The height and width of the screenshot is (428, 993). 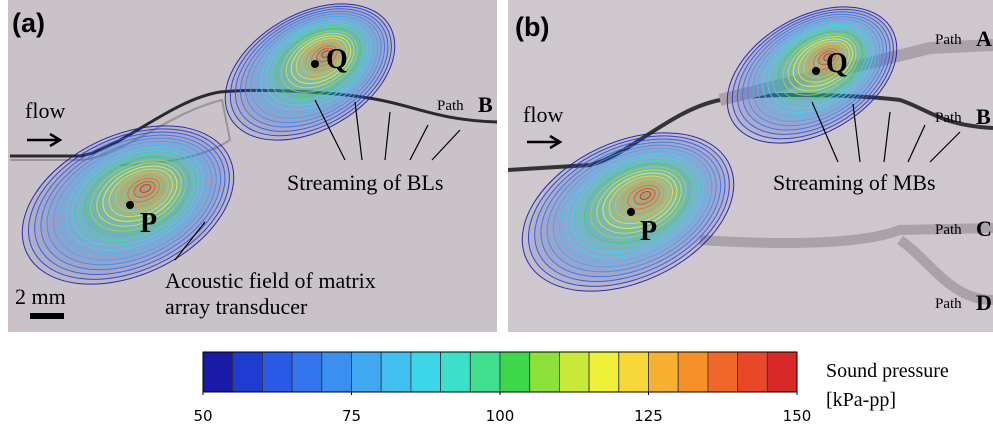 What do you see at coordinates (861, 400) in the screenshot?
I see `colorbar-unit: [kPa-pp]` at bounding box center [861, 400].